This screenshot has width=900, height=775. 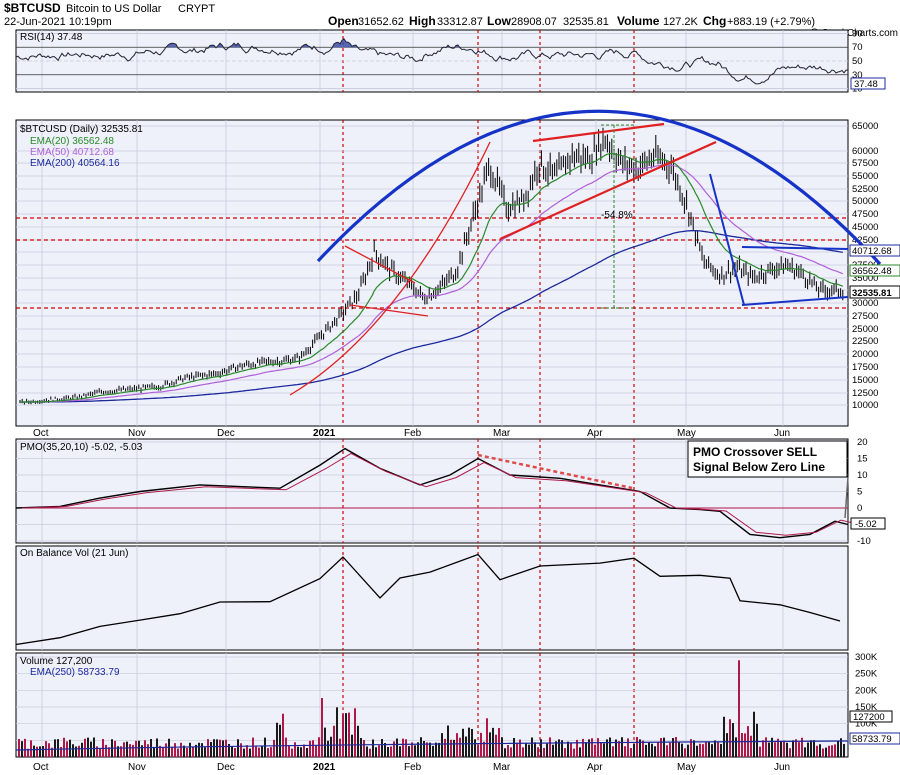 What do you see at coordinates (432, 705) in the screenshot?
I see `vol-panel-bg` at bounding box center [432, 705].